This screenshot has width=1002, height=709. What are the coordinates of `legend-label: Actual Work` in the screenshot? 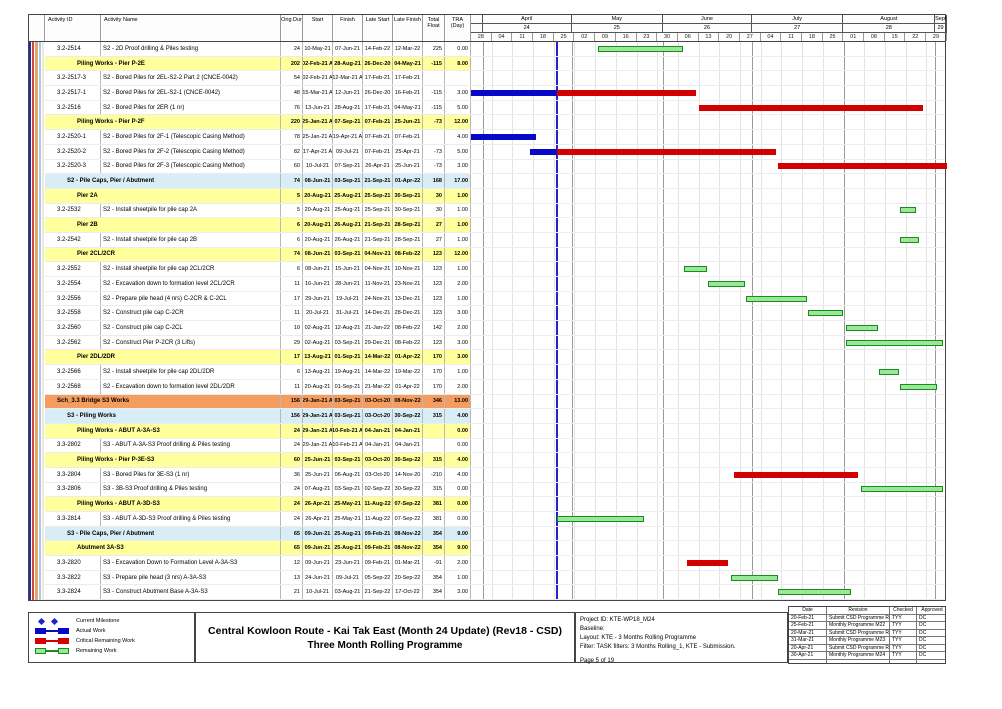 It's located at (91, 631).